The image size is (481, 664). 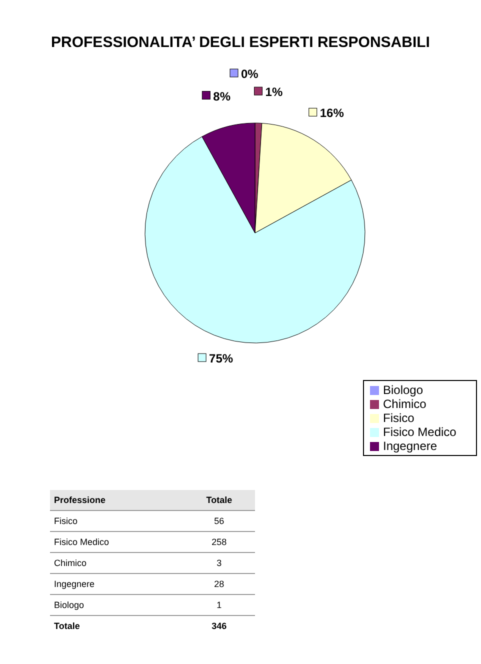 I want to click on text: Biologo, so click(x=117, y=605).